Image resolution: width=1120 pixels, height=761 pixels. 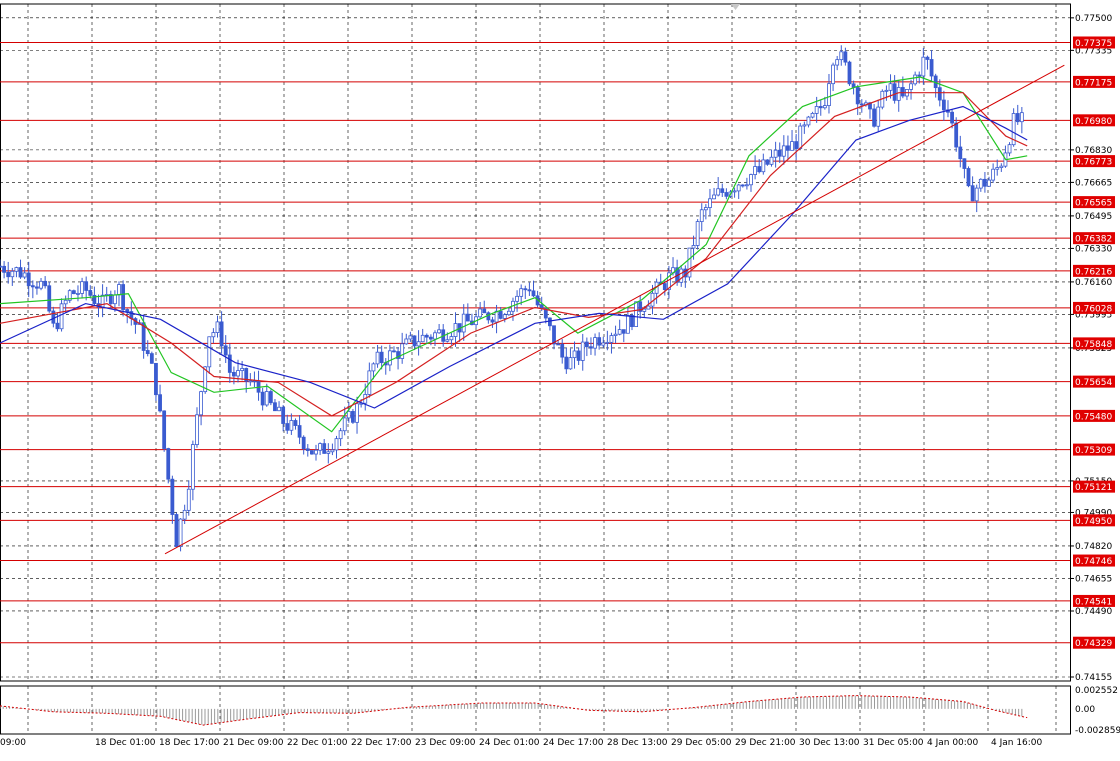 I want to click on level-label: 0.76382, so click(x=1093, y=240).